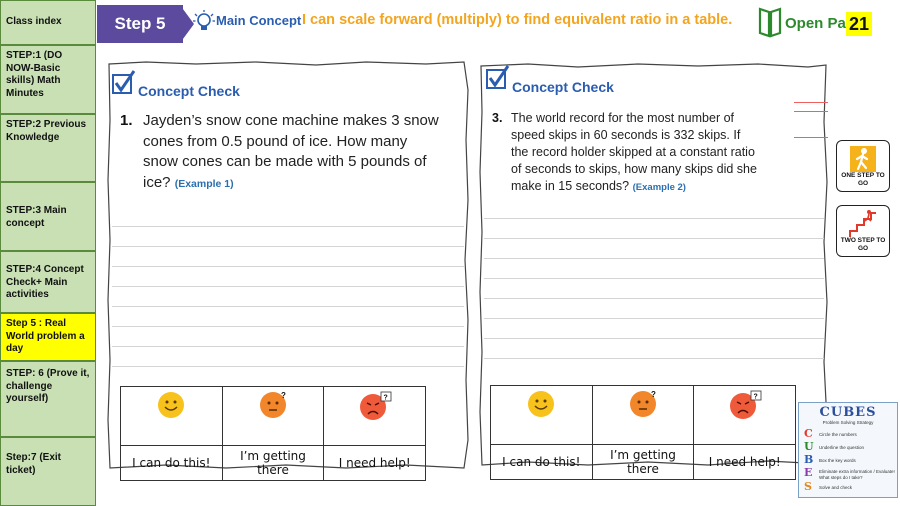 Image resolution: width=900 pixels, height=506 pixels. I want to click on one-step-to-go-button: ONE STEP TO GO, so click(863, 166).